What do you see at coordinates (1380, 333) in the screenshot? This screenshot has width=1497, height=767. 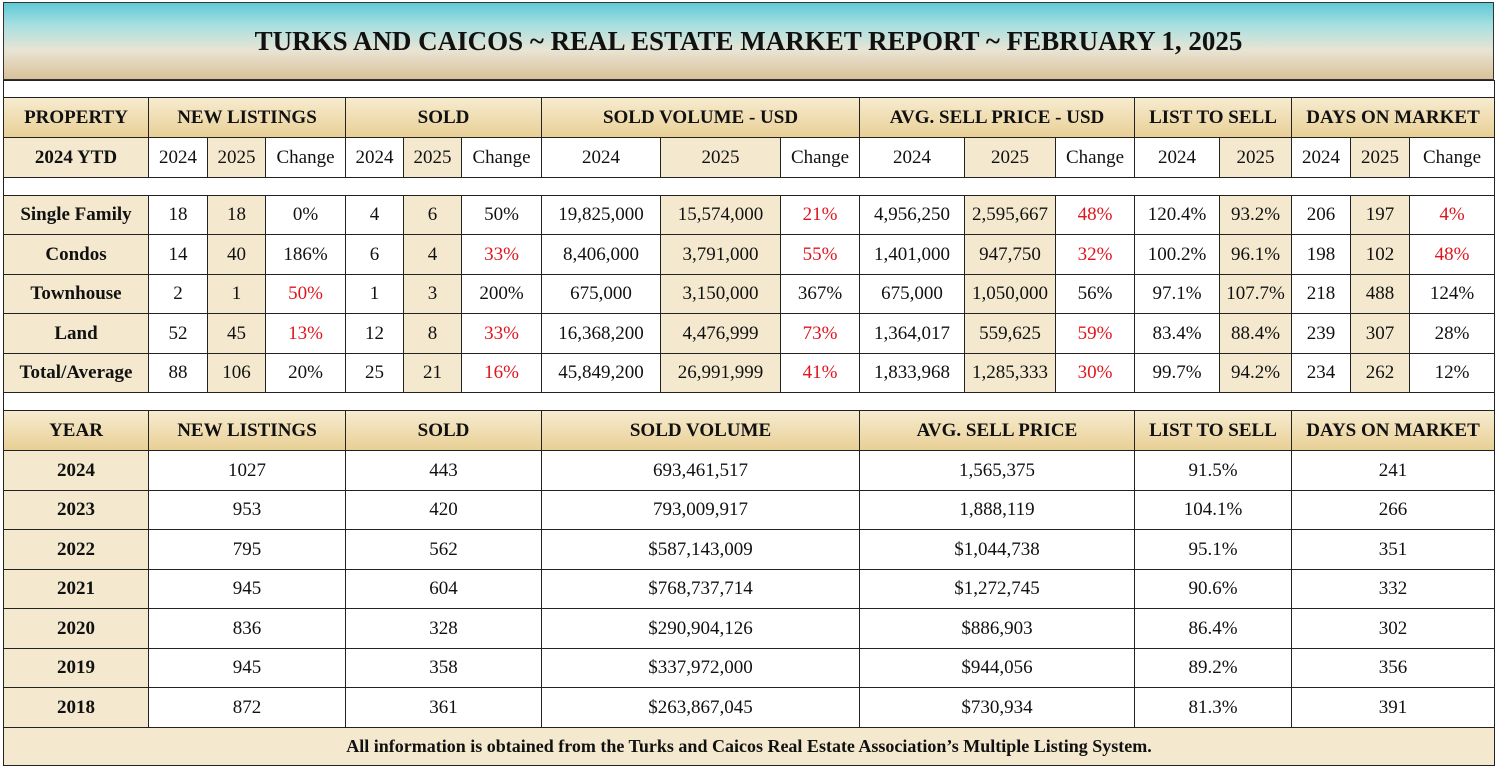 I see `data-cell: 307` at bounding box center [1380, 333].